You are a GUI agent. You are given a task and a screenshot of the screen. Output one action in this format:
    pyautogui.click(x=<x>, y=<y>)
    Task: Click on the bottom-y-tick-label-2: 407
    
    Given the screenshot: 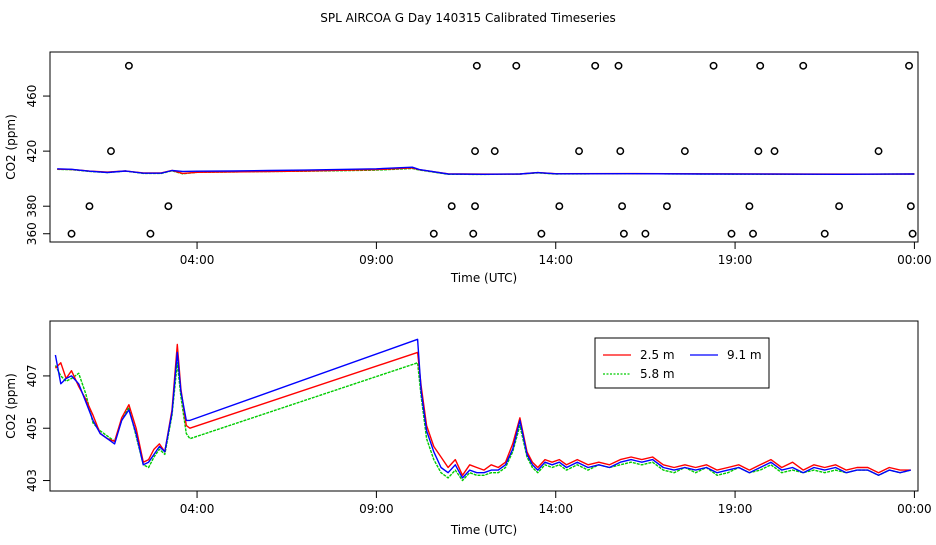 What is the action you would take?
    pyautogui.click(x=32, y=375)
    